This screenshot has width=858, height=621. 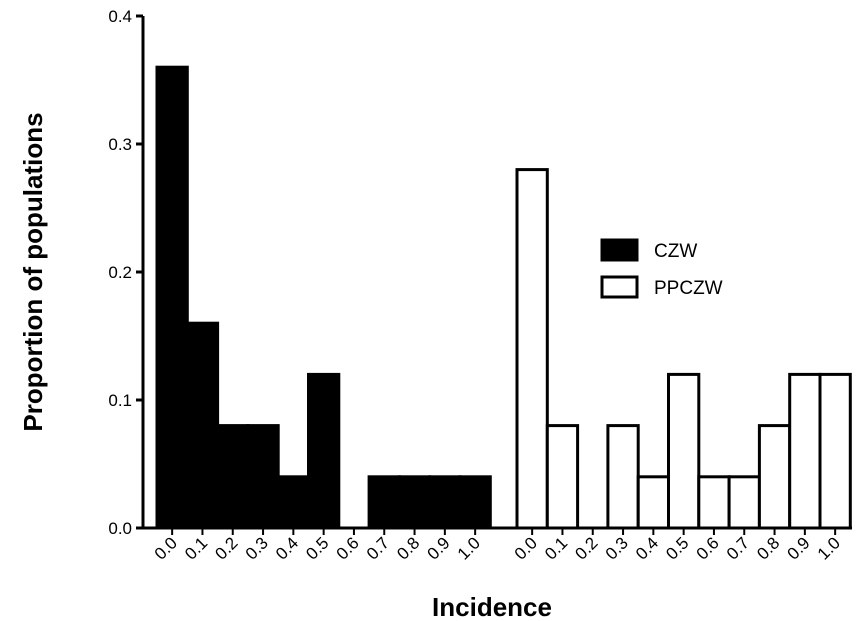 I want to click on legend-label-czw: CZW, so click(x=675, y=251).